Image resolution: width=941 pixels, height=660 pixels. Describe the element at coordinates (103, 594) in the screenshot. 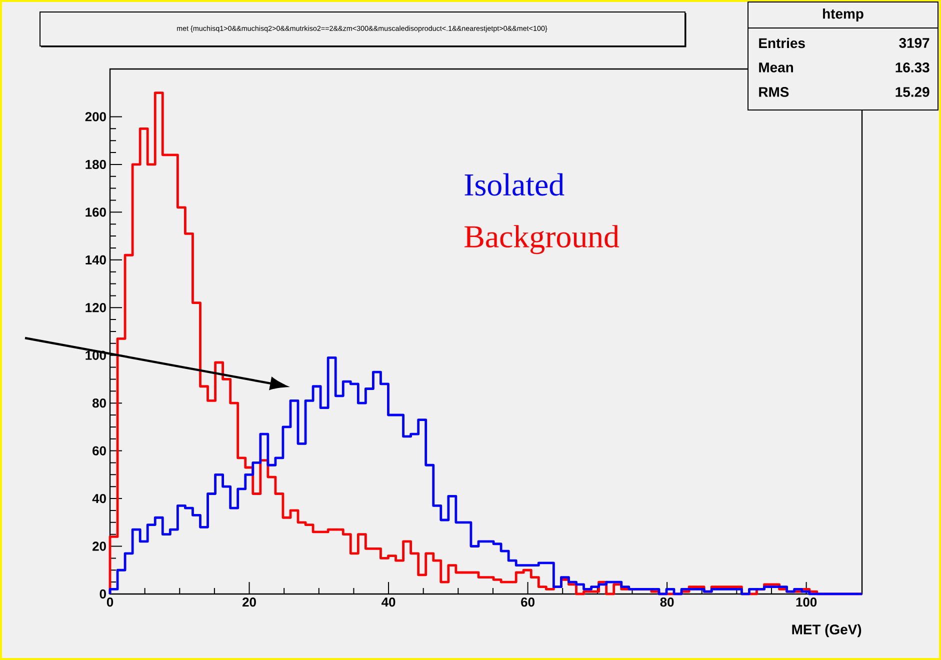

I see `y-tick-label: 0` at that location.